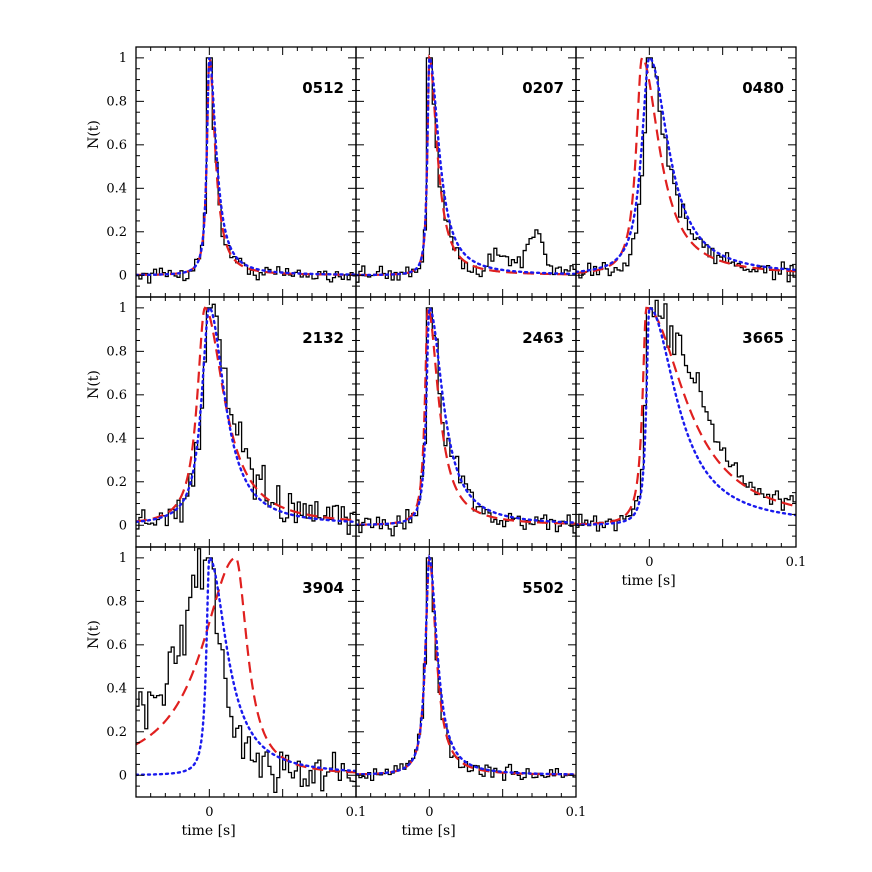 Image resolution: width=872 pixels, height=872 pixels. Describe the element at coordinates (323, 88) in the screenshot. I see `panel-label: 0512` at that location.